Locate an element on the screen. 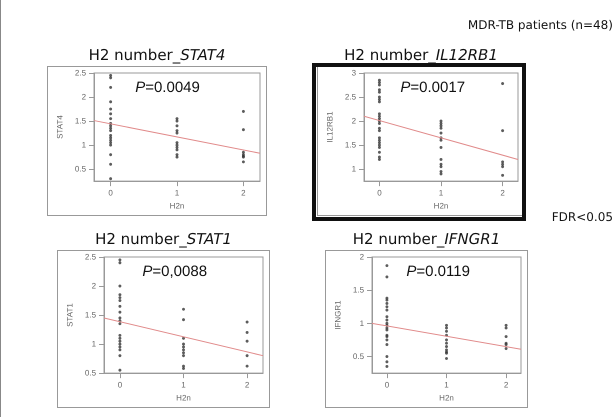  annotation: P=0,0088 is located at coordinates (175, 271).